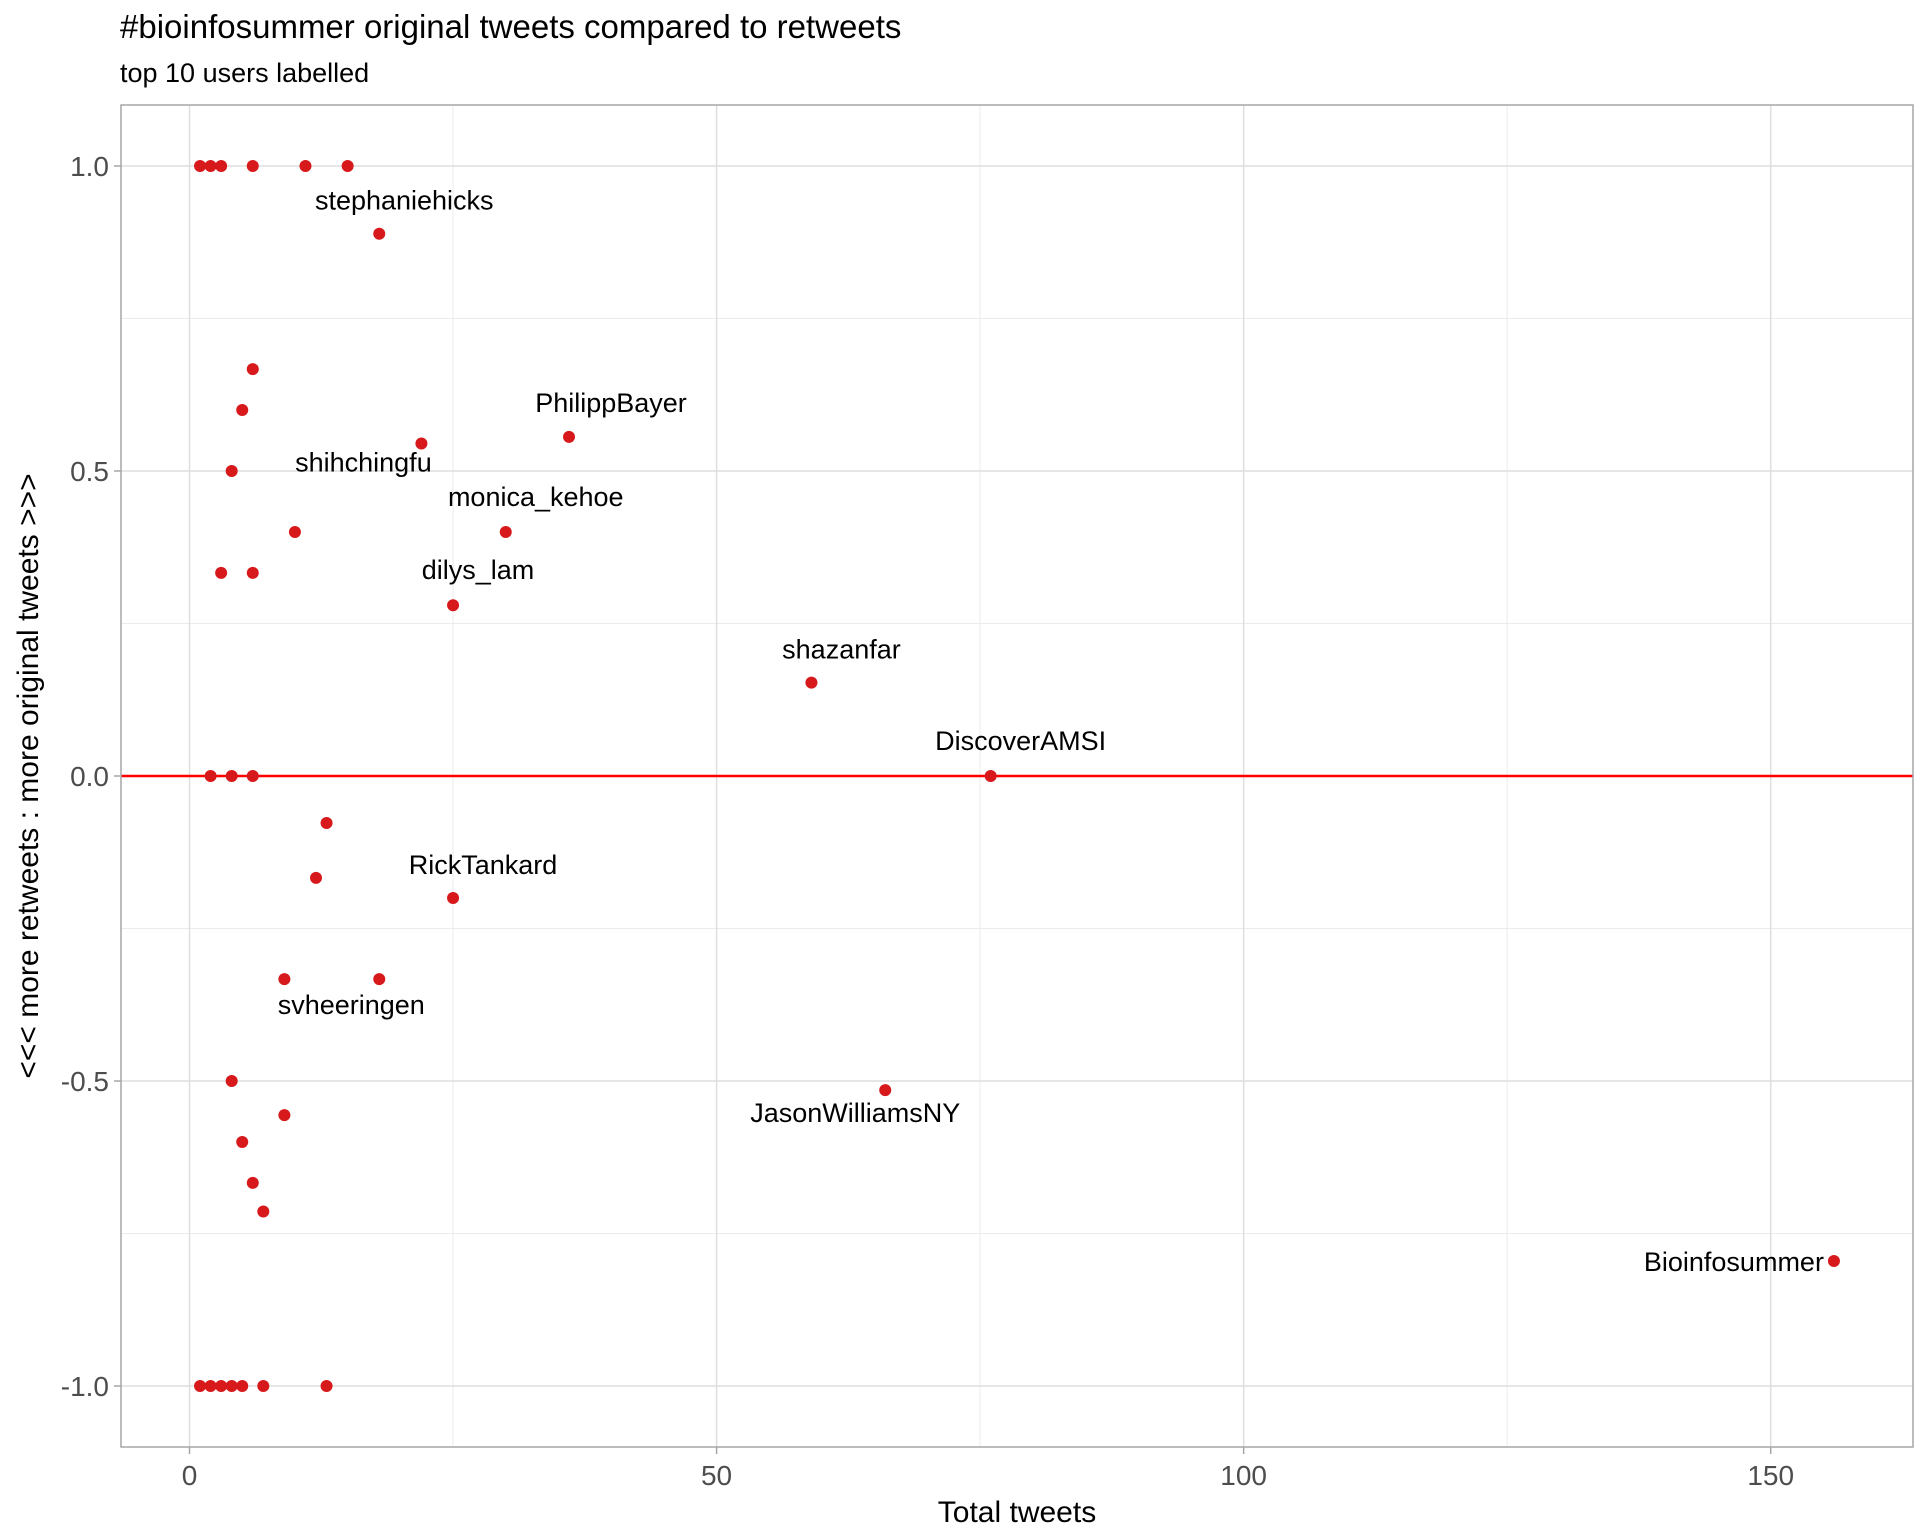 The image size is (1920, 1536). Describe the element at coordinates (1017, 1512) in the screenshot. I see `x-axis-title: Total tweets` at that location.